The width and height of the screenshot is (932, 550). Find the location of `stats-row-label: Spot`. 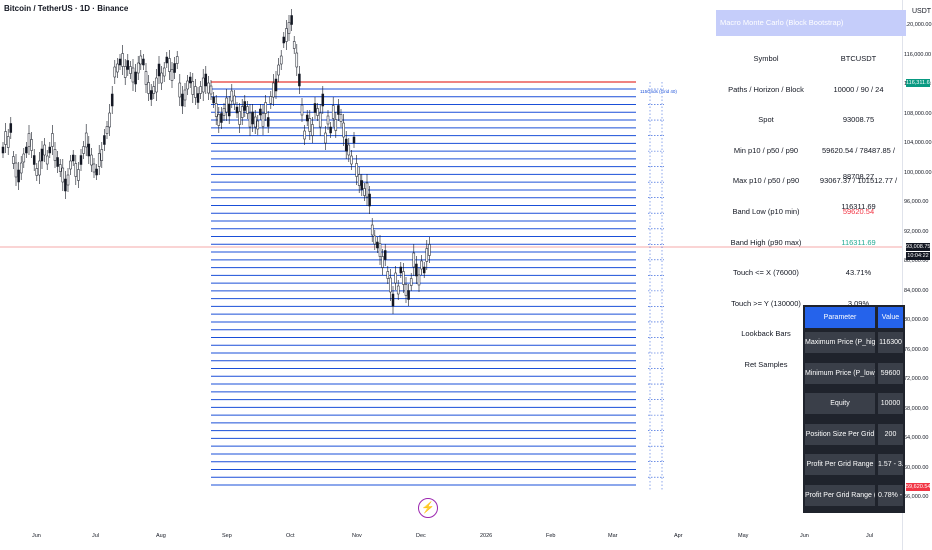

stats-row-label: Spot is located at coordinates (766, 120).